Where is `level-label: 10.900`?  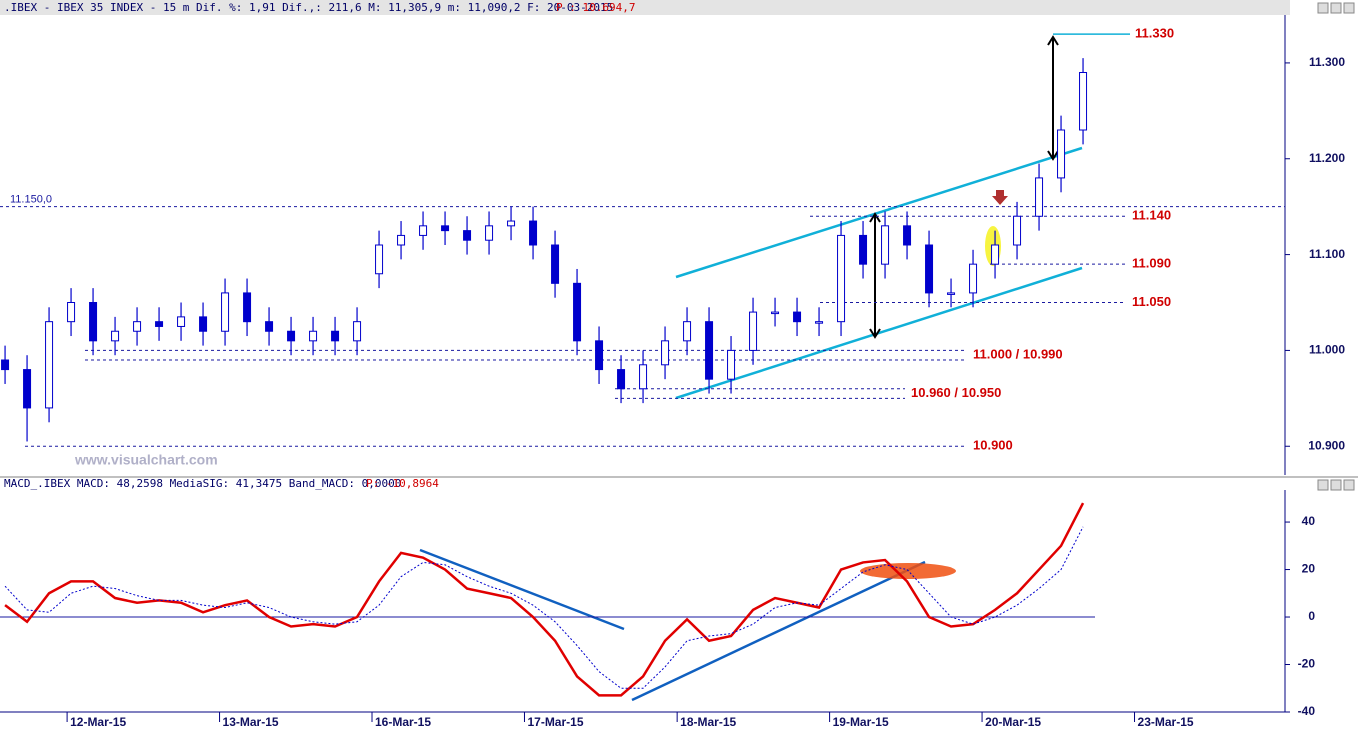
level-label: 10.900 is located at coordinates (993, 445).